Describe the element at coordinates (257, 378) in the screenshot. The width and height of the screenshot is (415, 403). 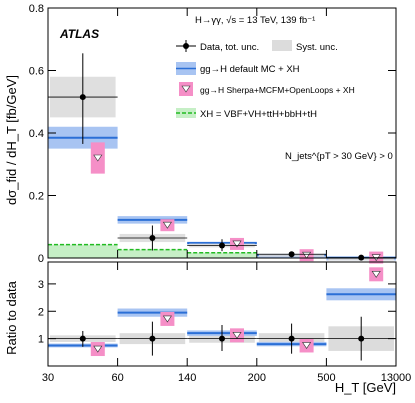
I see `x-tick-label: 200` at that location.